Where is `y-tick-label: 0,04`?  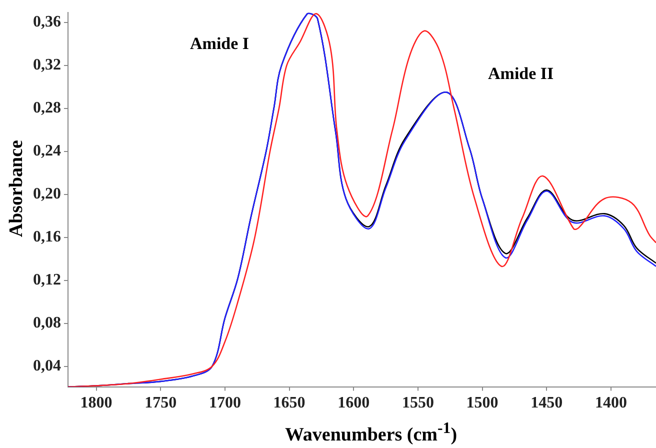 y-tick-label: 0,04 is located at coordinates (47, 366).